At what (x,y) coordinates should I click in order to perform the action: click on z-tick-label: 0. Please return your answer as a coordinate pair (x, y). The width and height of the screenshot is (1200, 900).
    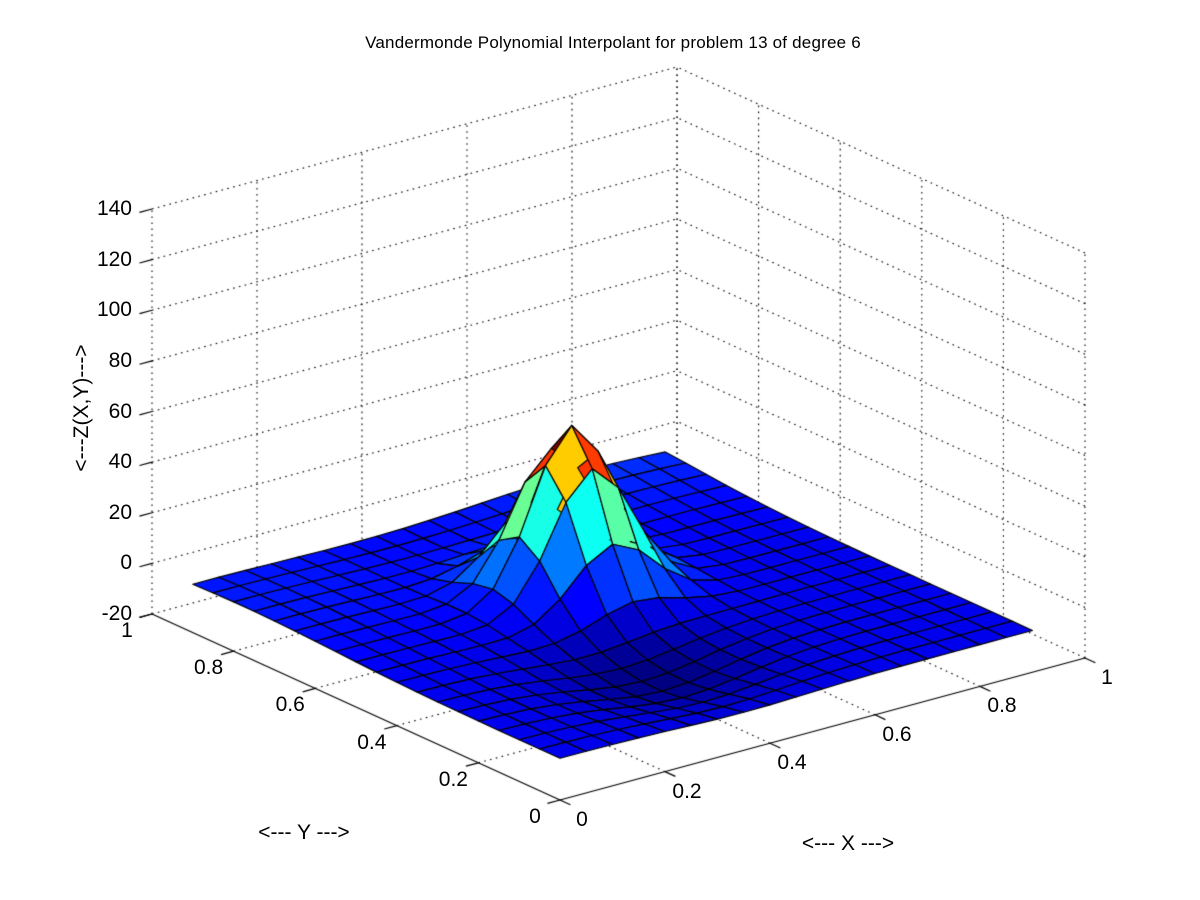
    Looking at the image, I should click on (126, 563).